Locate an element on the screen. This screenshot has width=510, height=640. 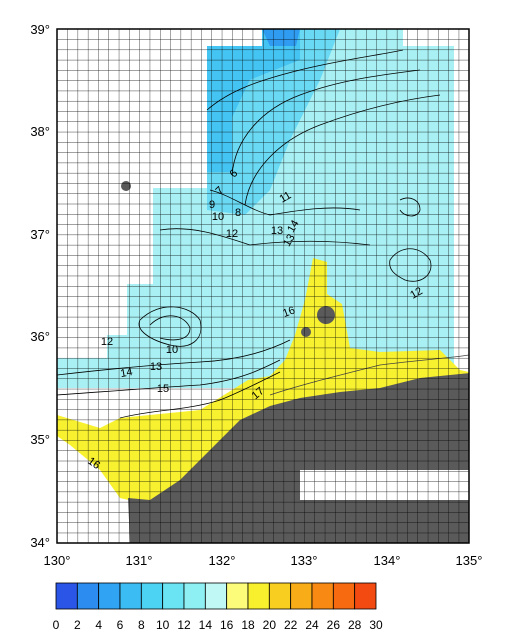
contour-label: 15 is located at coordinates (163, 389).